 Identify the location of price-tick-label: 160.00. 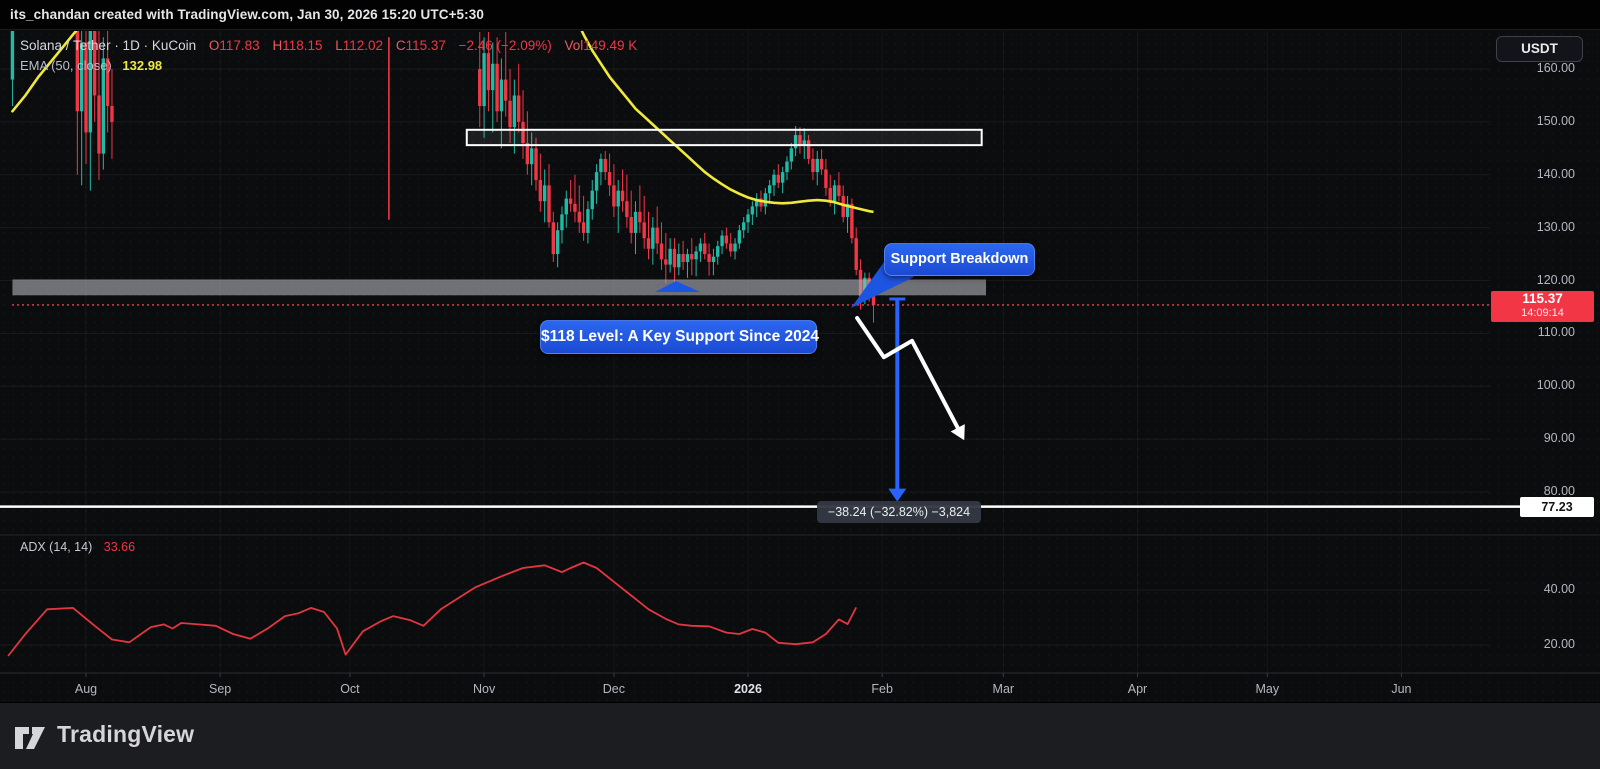
(1555, 68).